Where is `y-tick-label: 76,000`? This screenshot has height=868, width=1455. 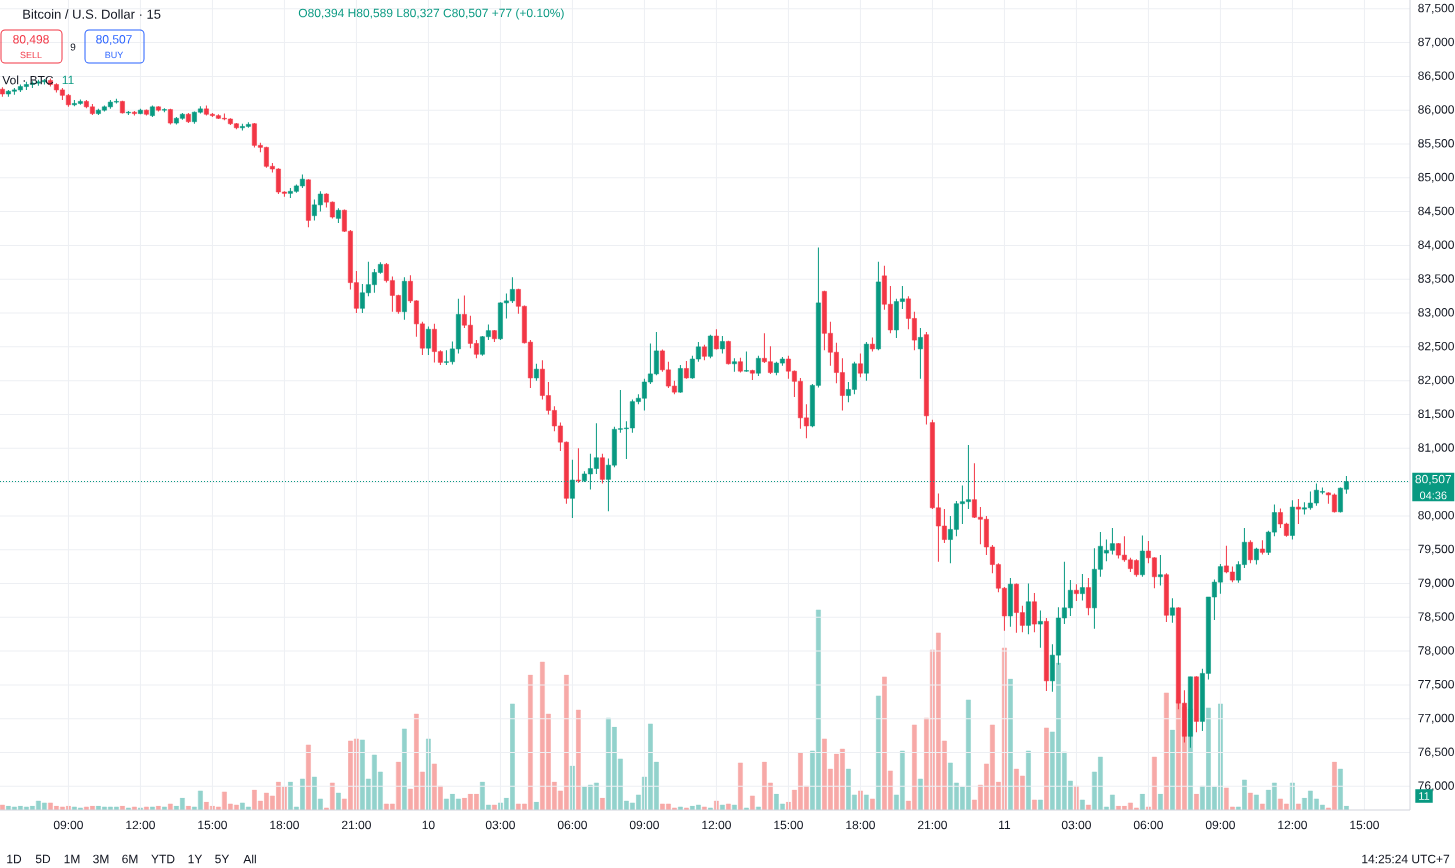 y-tick-label: 76,000 is located at coordinates (1436, 786).